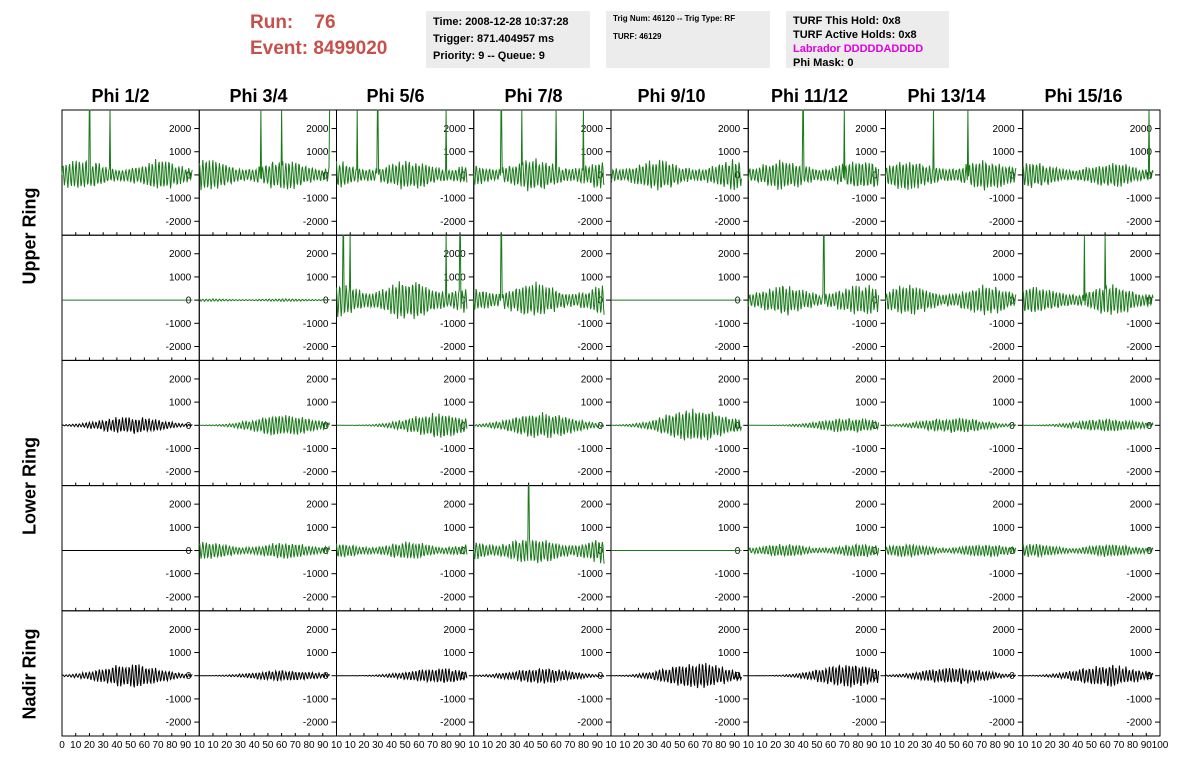 The image size is (1196, 772). Describe the element at coordinates (823, 63) in the screenshot. I see `phi-mask-text: Phi Mask: 0` at that location.